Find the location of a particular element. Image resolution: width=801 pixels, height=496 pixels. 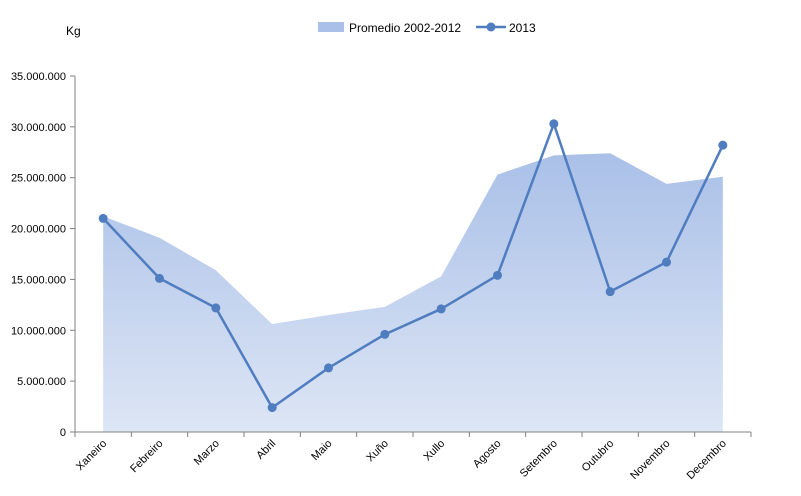

y-tick-label: 0 is located at coordinates (63, 433).